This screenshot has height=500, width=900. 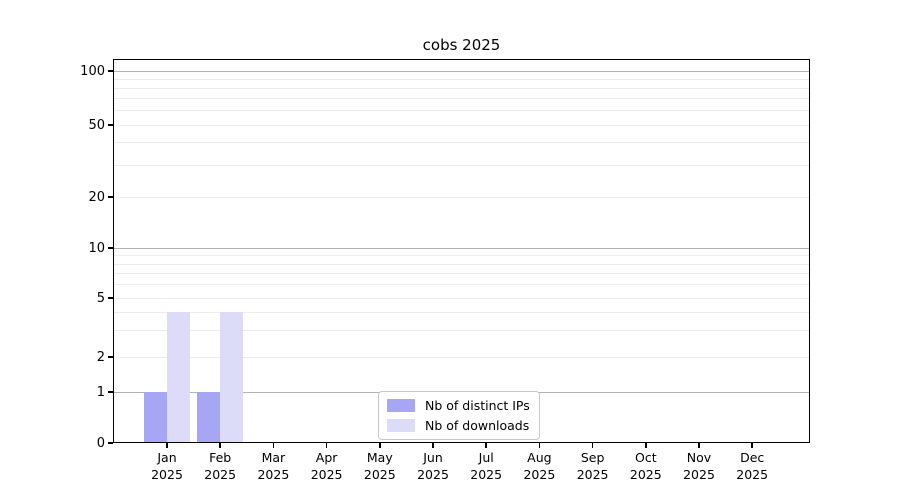 I want to click on x-tick-label: Jan 2025, so click(x=167, y=466).